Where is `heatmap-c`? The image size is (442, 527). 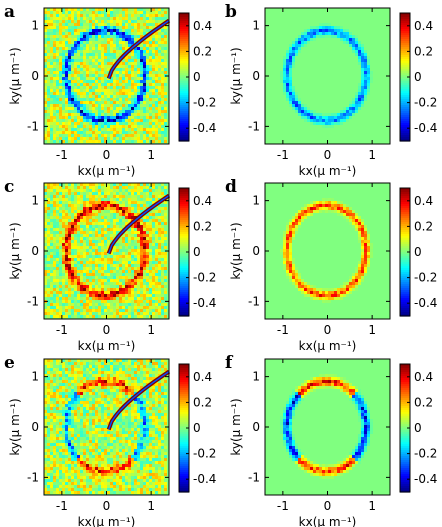 heatmap-c is located at coordinates (106, 251).